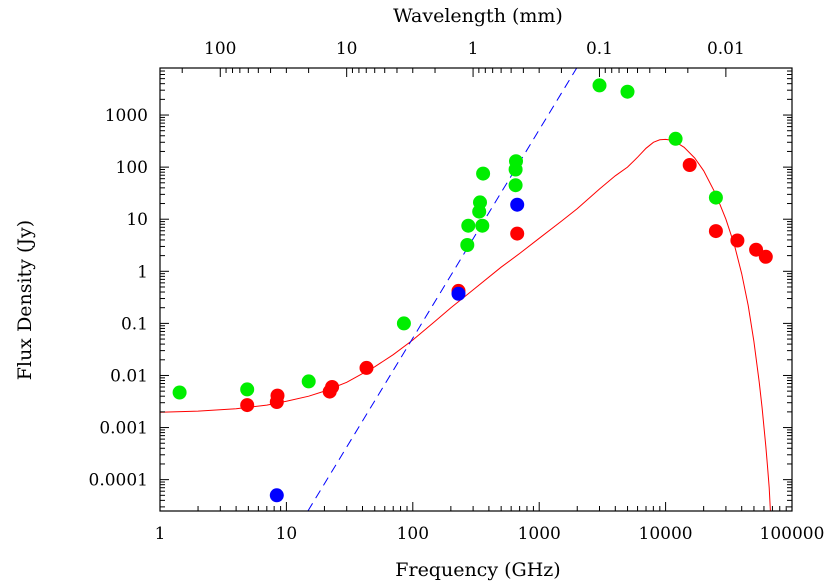  I want to click on x2-tick-label: 0.1, so click(599, 49).